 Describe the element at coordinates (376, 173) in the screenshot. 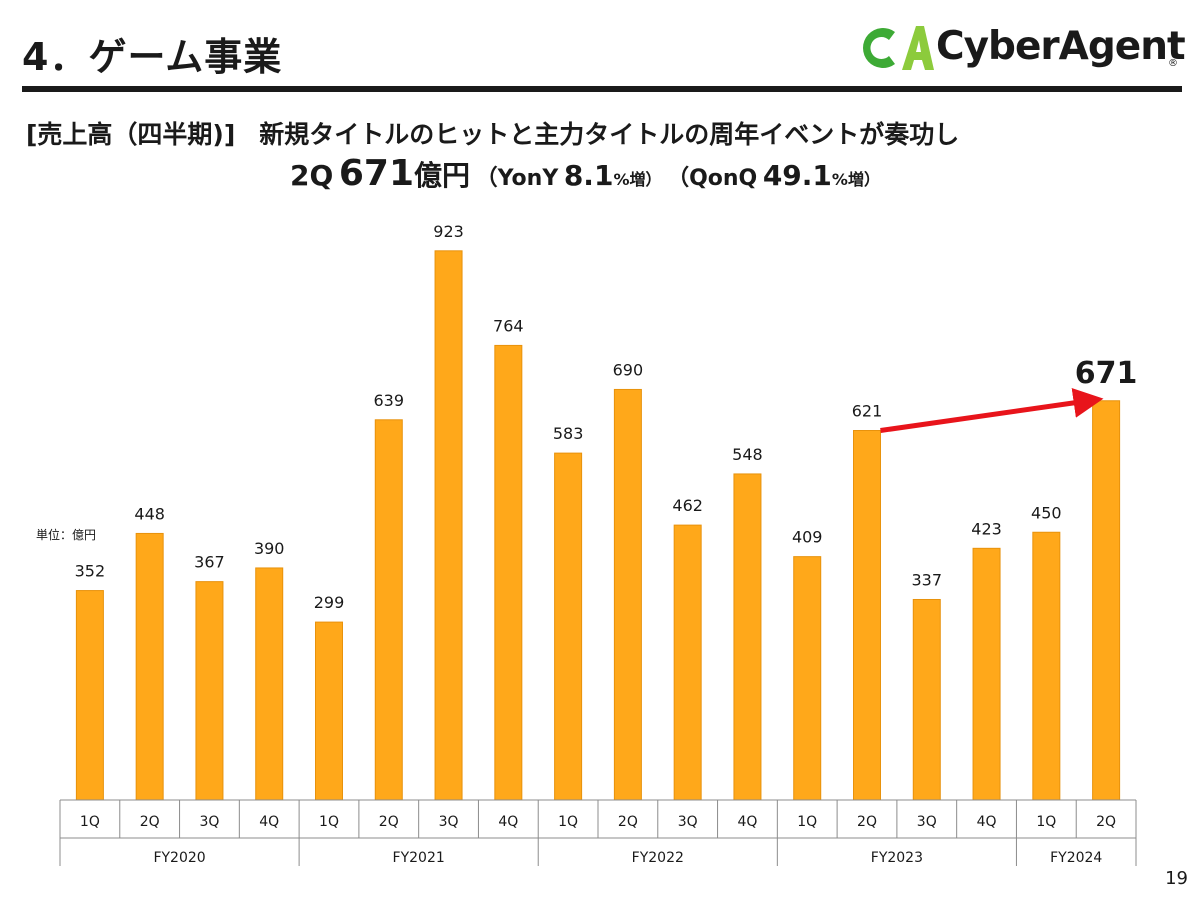

I see `summary-value: 671` at that location.